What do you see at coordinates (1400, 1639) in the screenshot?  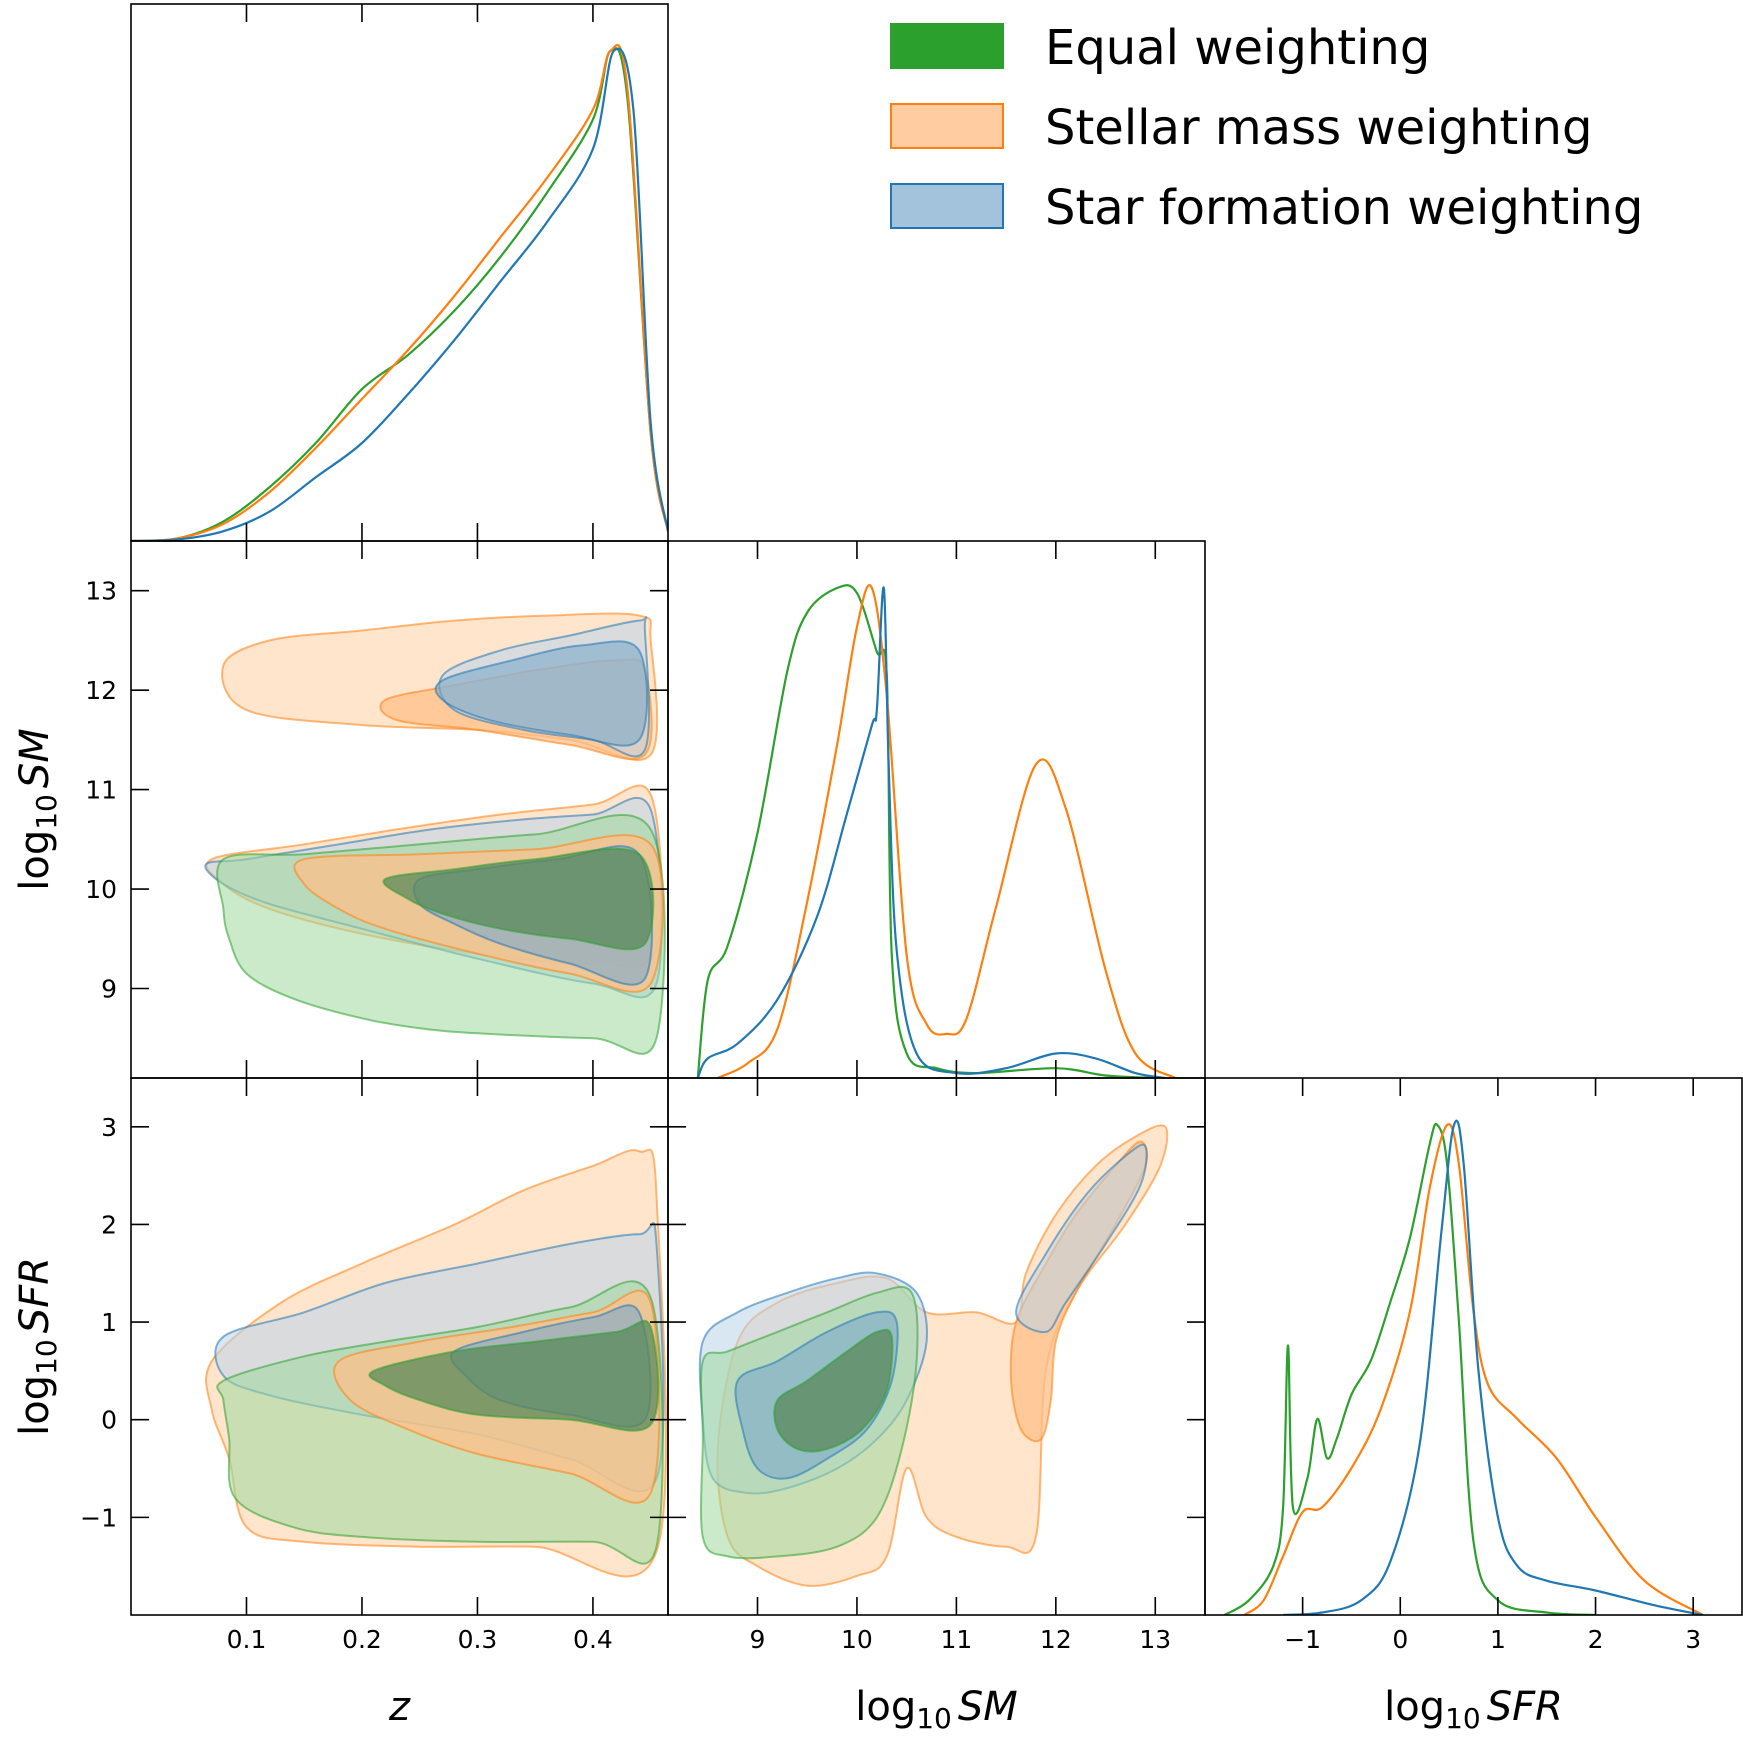 I see `x-tick-label-sfr: 0` at bounding box center [1400, 1639].